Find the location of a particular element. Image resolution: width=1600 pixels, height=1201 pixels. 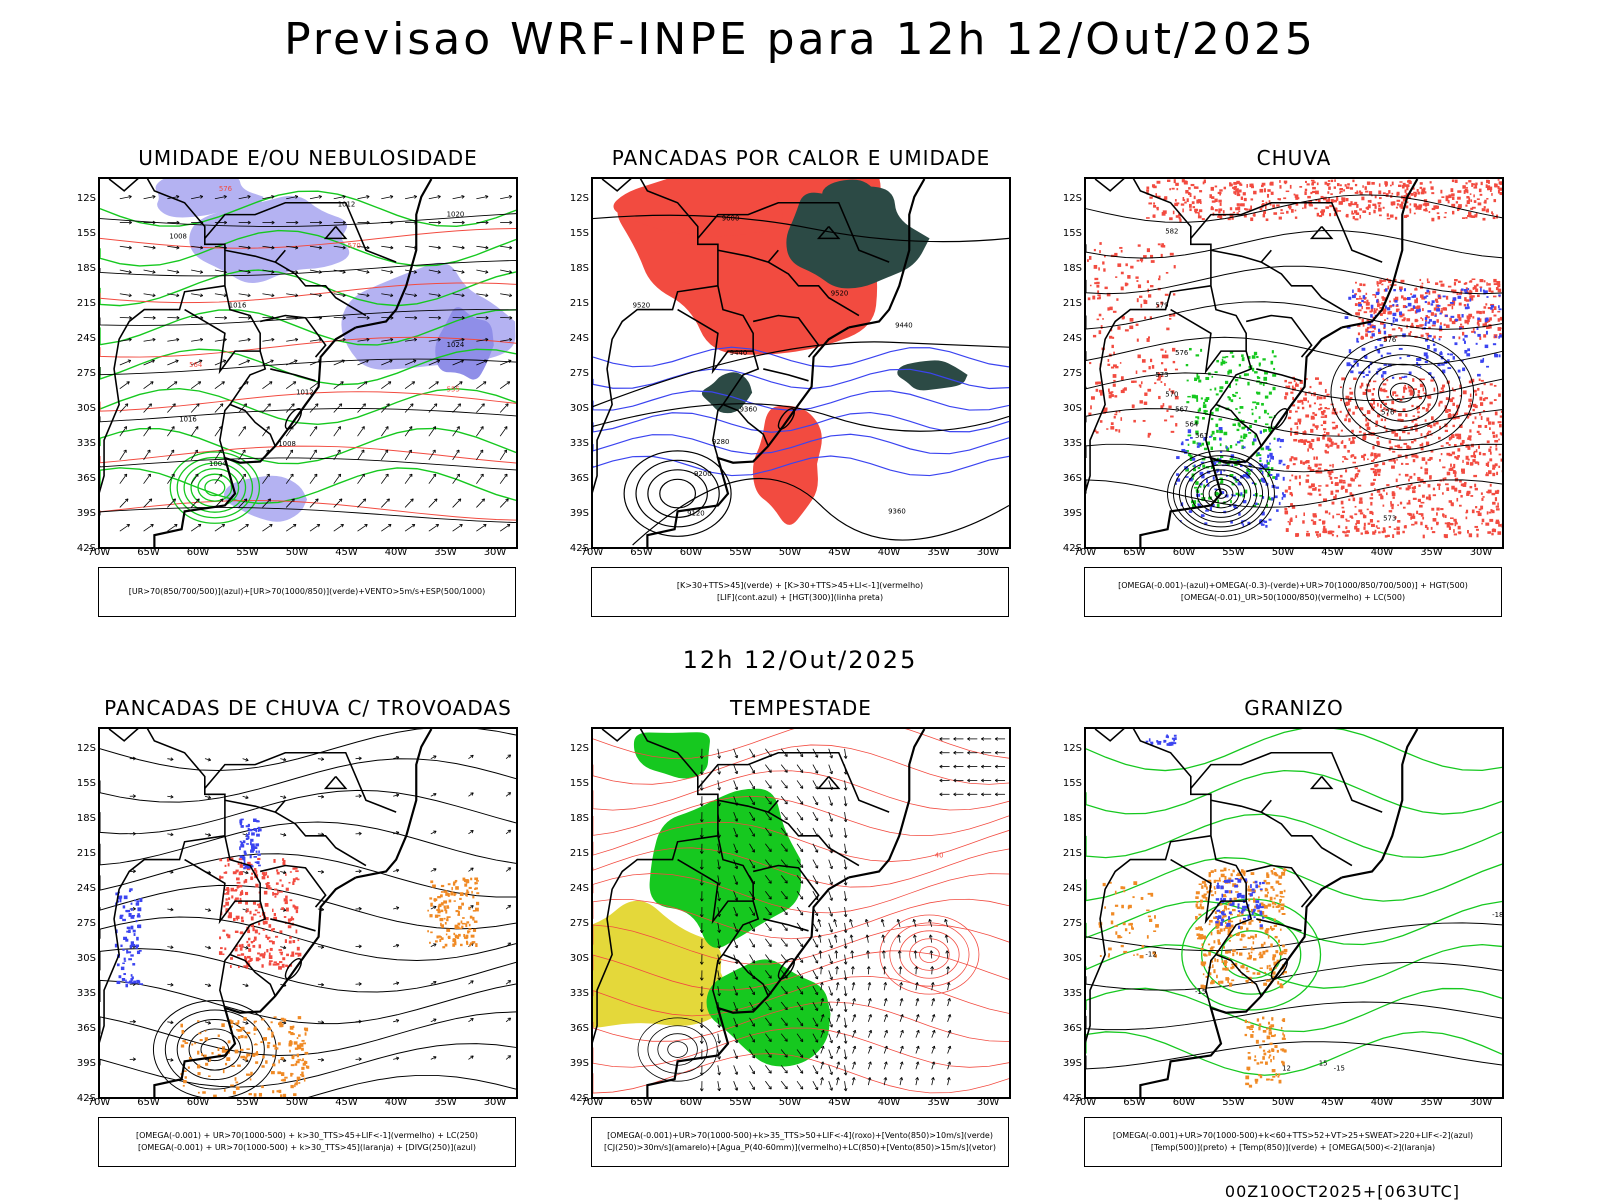

lifted-condensation-contour is located at coordinates (929, 954).